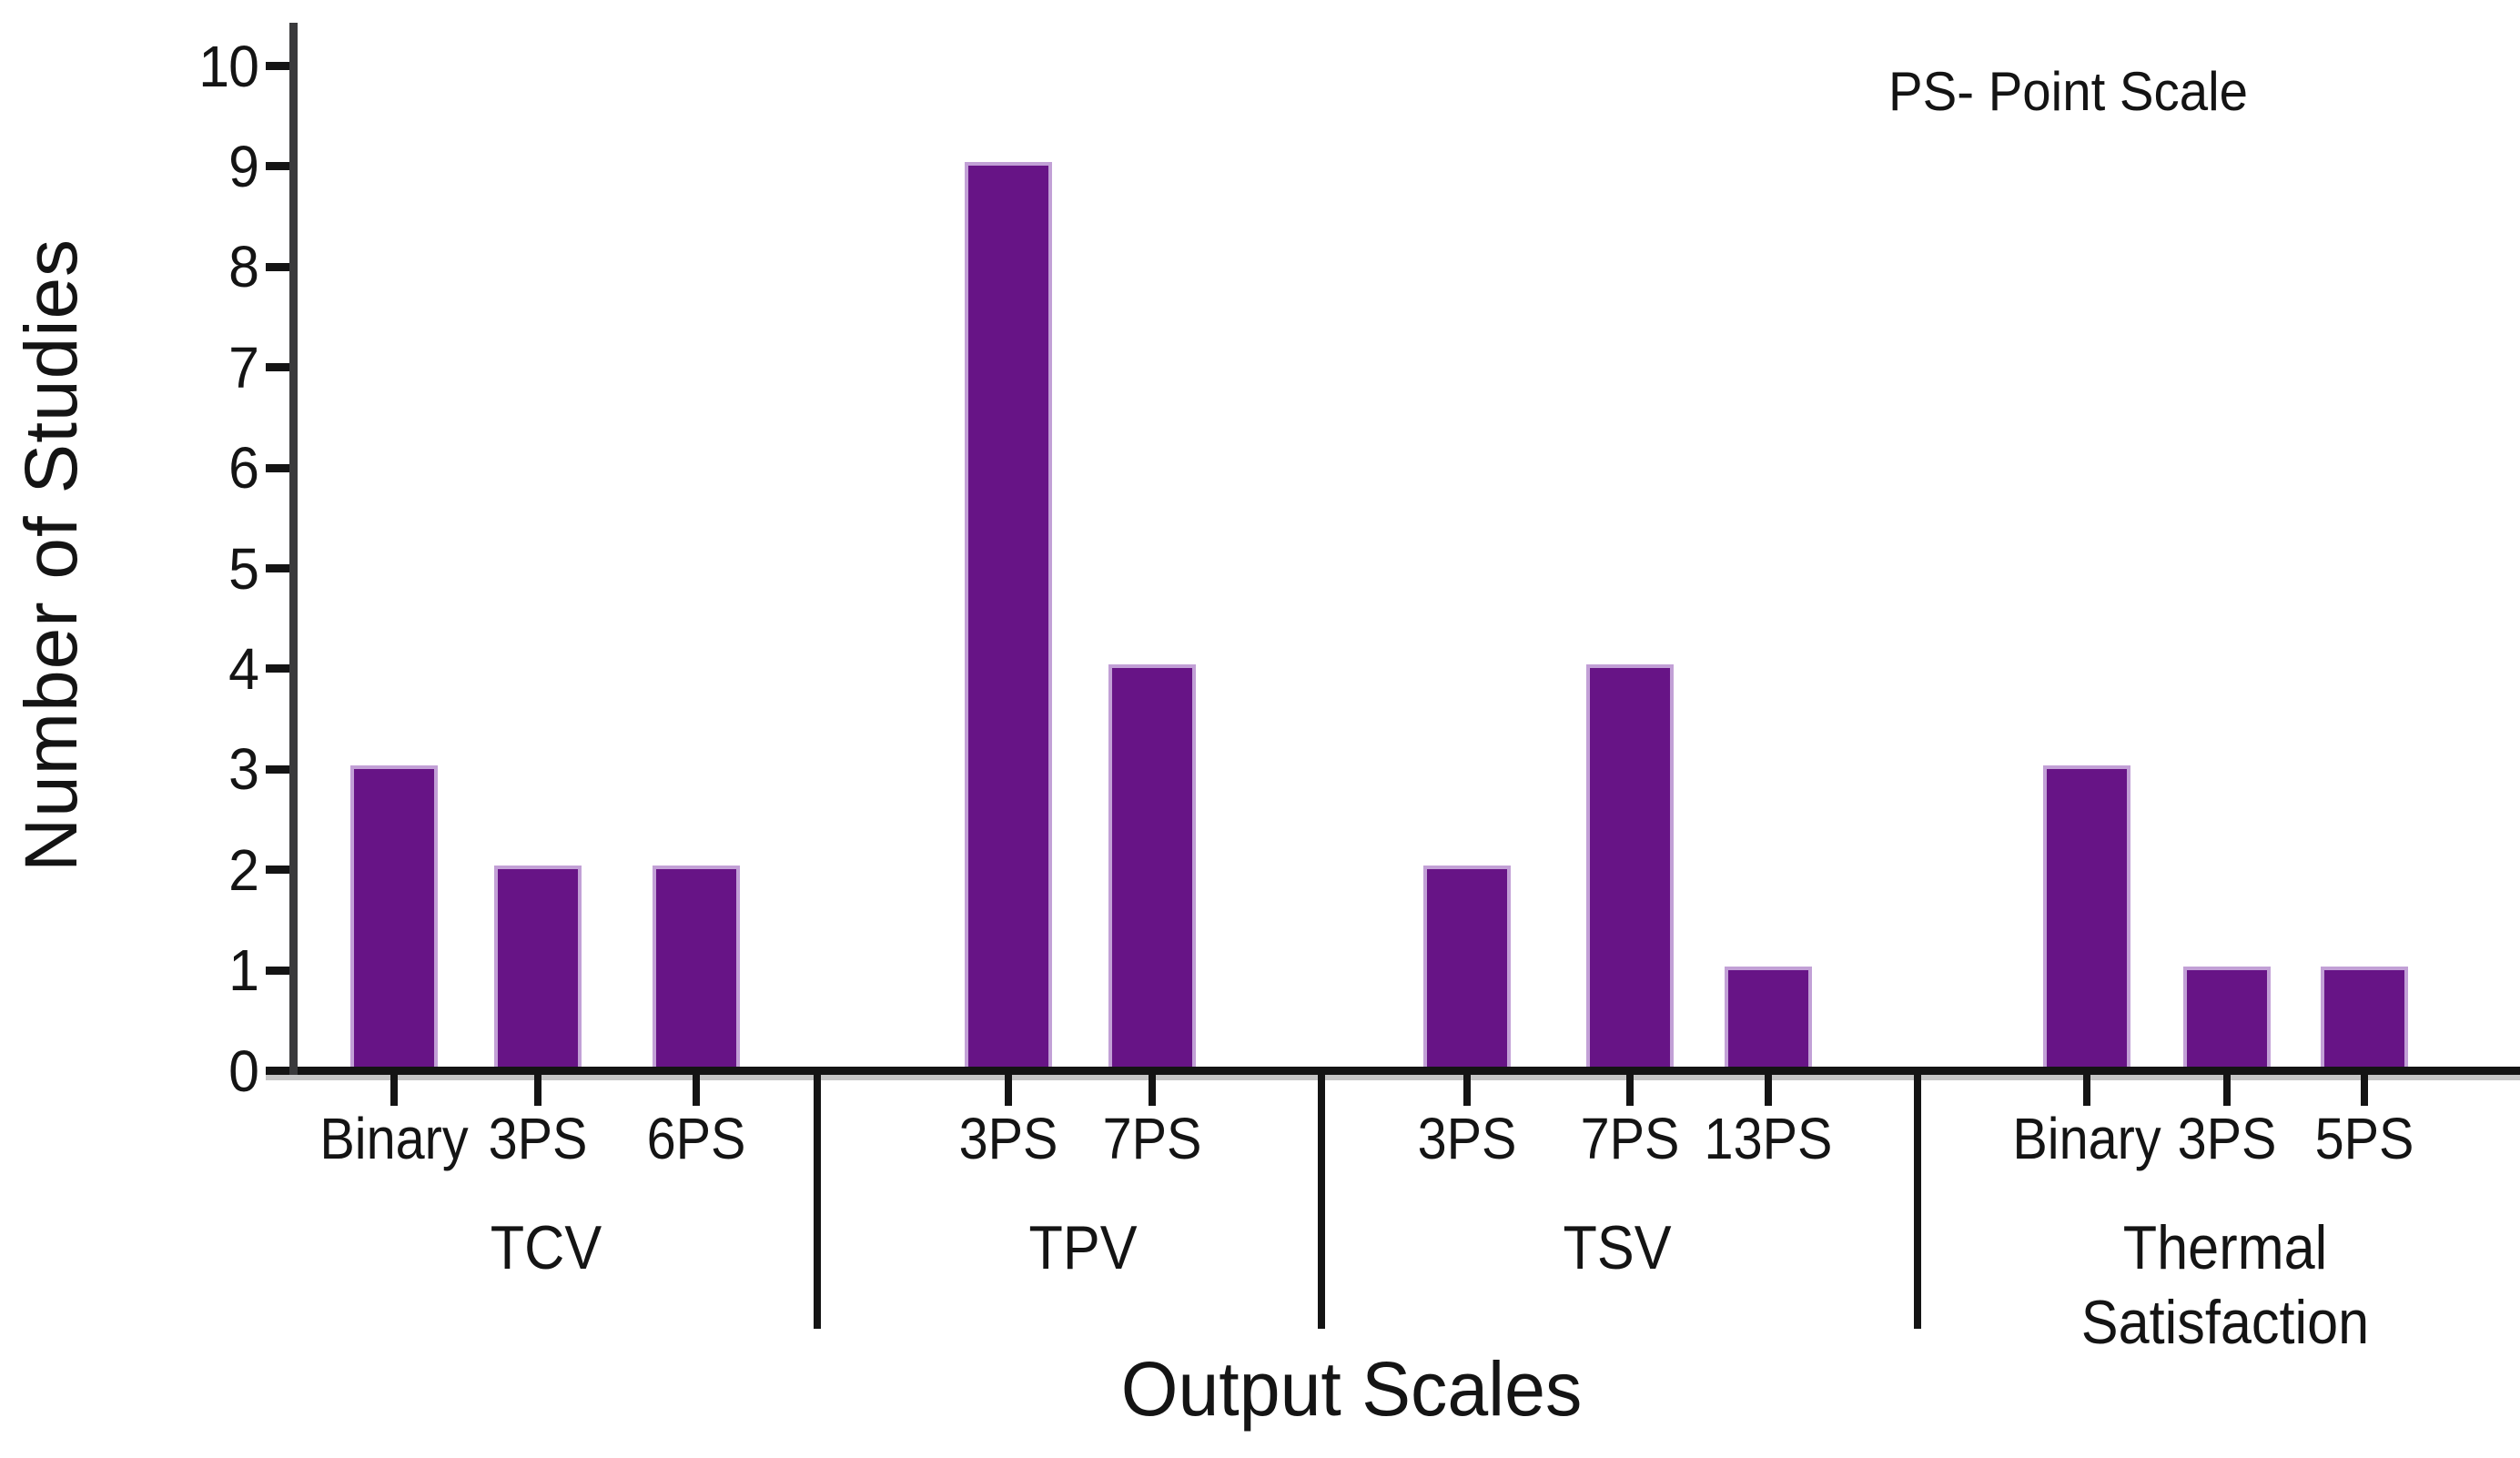 The width and height of the screenshot is (2520, 1458). Describe the element at coordinates (51, 555) in the screenshot. I see `y-axis-title: Number of Studies` at that location.